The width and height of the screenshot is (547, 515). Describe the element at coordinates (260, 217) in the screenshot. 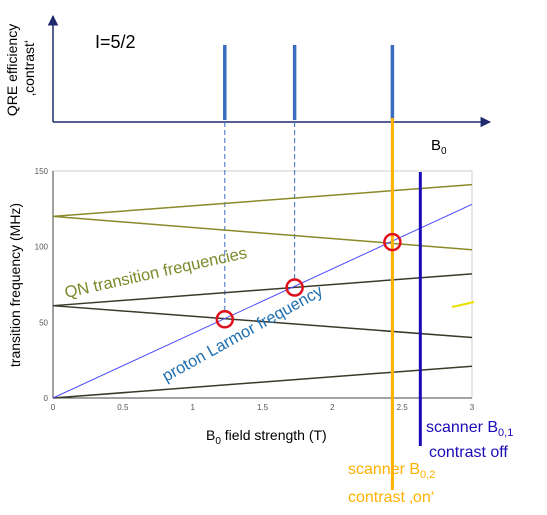

I see `peak-guide-lines` at that location.